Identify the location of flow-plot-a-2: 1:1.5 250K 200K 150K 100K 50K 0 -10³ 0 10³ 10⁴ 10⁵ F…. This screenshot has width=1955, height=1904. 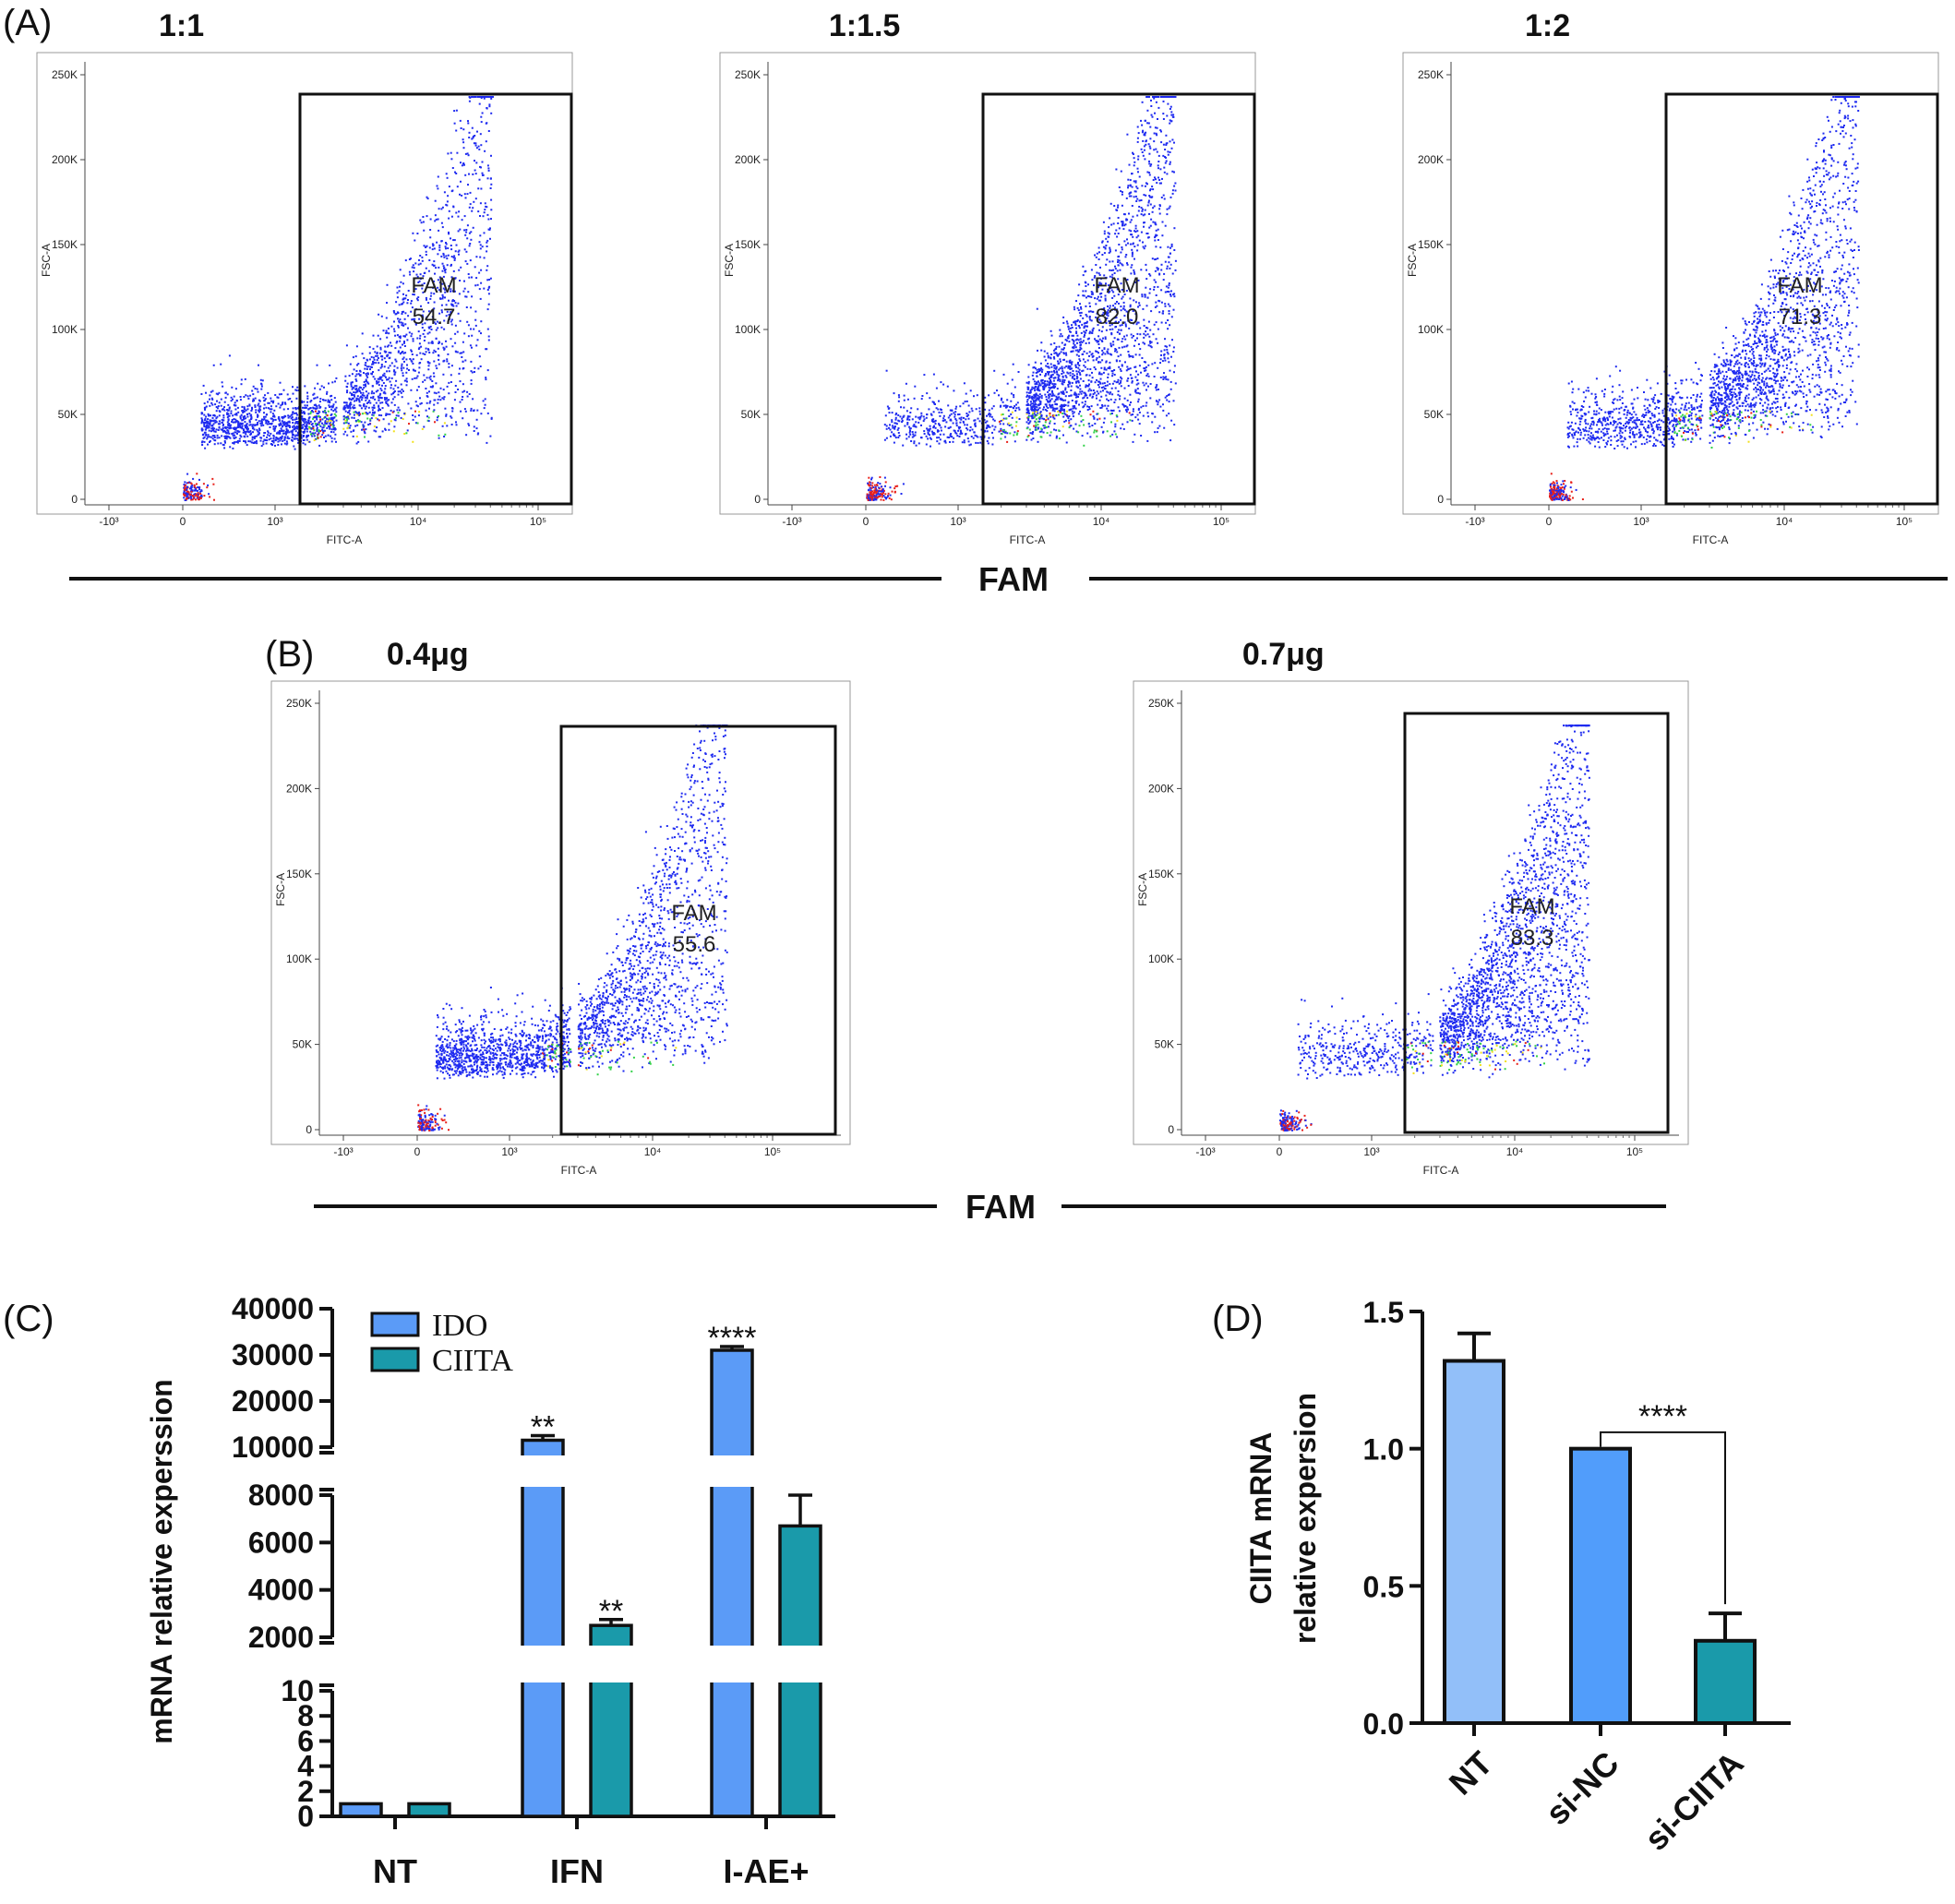
(987, 277).